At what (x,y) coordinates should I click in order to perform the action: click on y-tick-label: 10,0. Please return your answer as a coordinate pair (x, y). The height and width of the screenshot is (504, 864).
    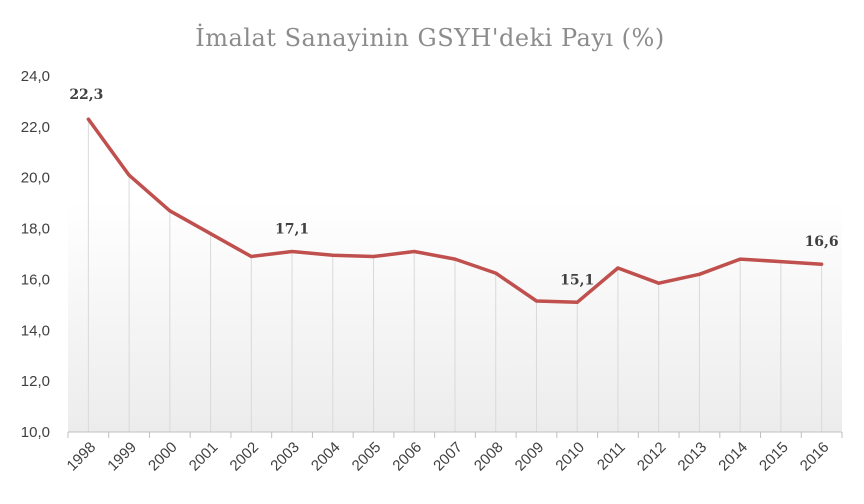
    Looking at the image, I should click on (35, 432).